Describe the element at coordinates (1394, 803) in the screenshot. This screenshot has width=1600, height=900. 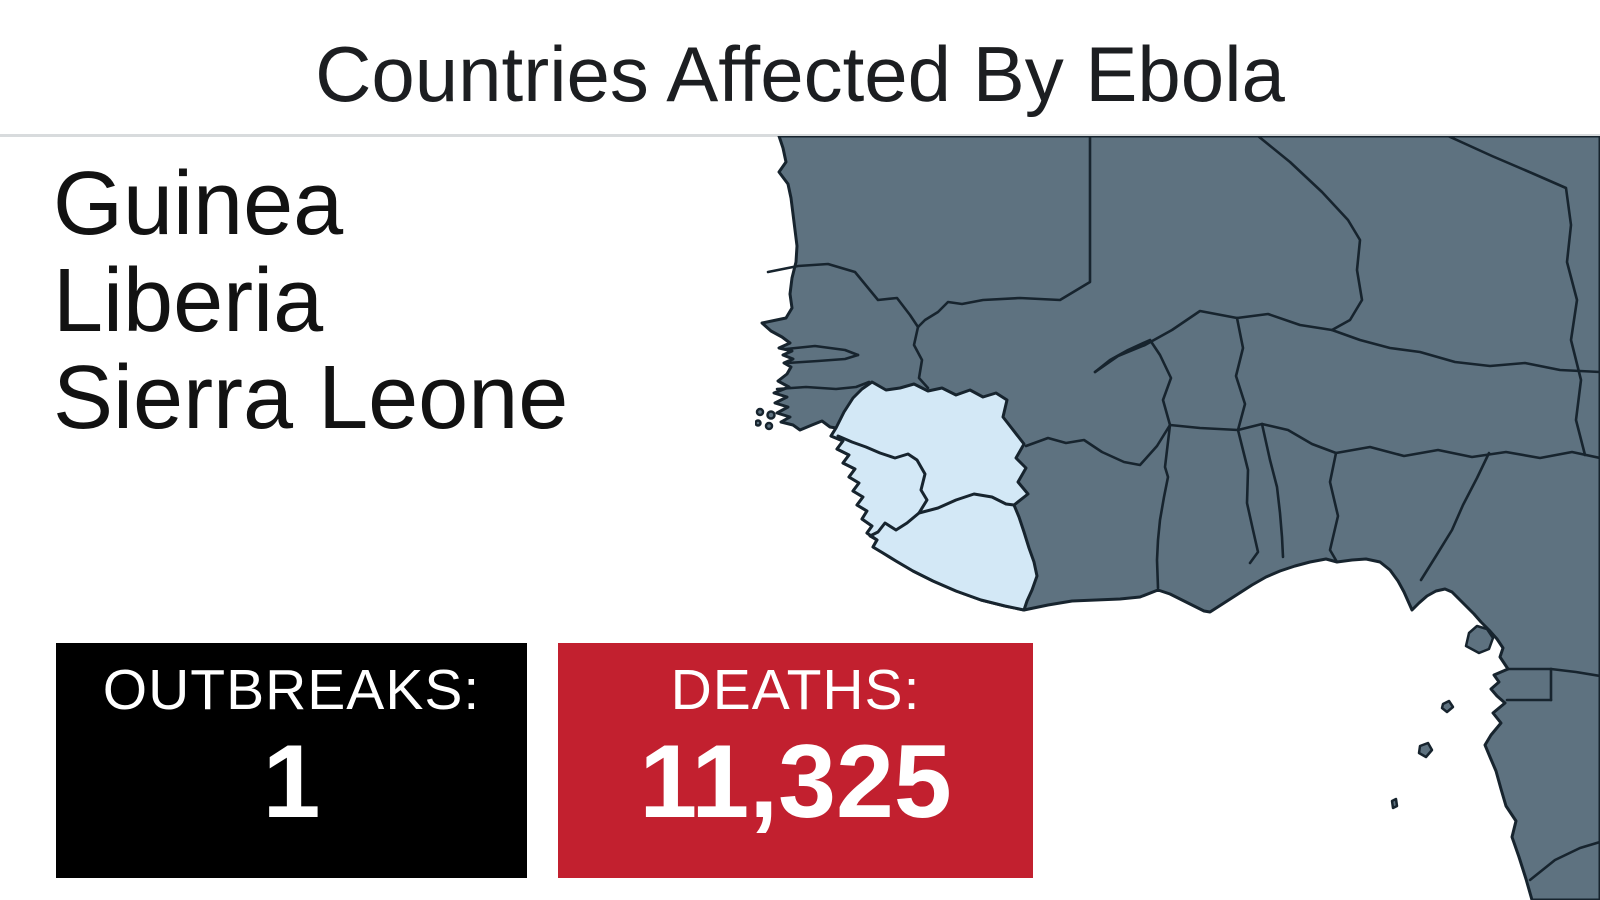
I see `small-island` at that location.